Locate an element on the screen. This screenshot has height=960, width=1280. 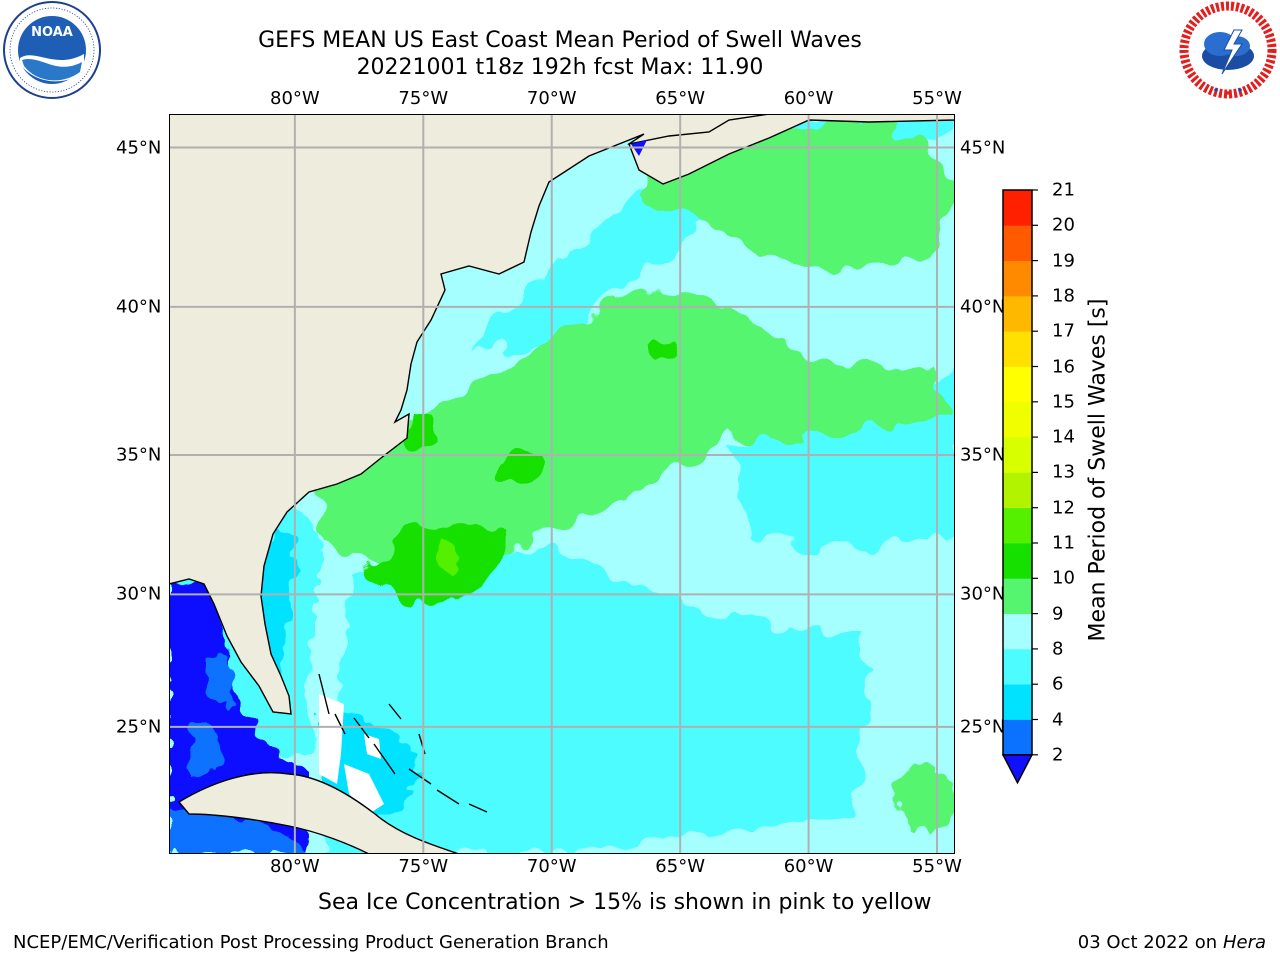
colorbar-tick-label: 8 is located at coordinates (1058, 649).